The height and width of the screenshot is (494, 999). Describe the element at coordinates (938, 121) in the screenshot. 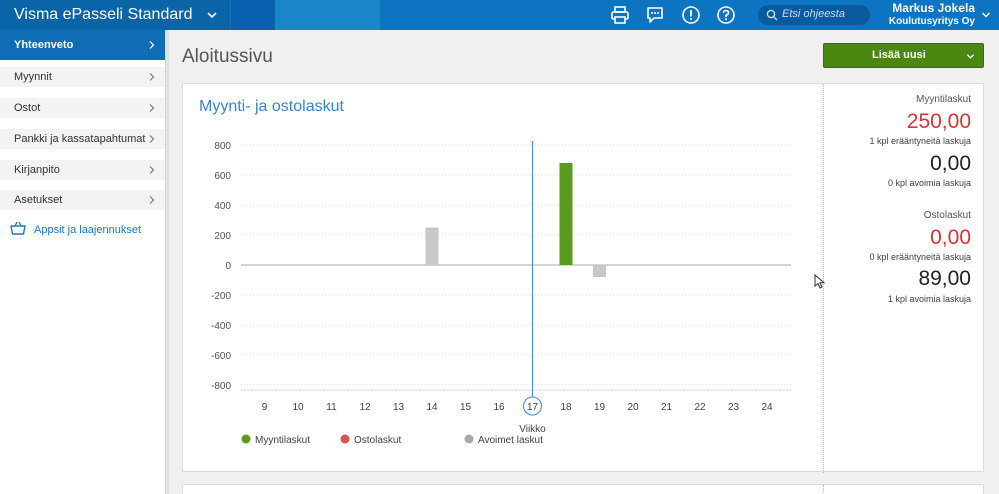

I see `sales-overdue-amount: 250,00` at that location.